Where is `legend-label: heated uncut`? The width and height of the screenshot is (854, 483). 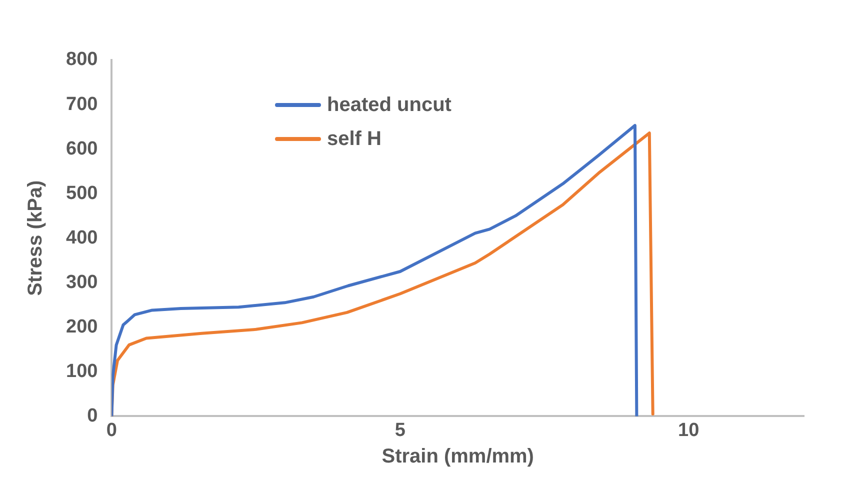 legend-label: heated uncut is located at coordinates (389, 105).